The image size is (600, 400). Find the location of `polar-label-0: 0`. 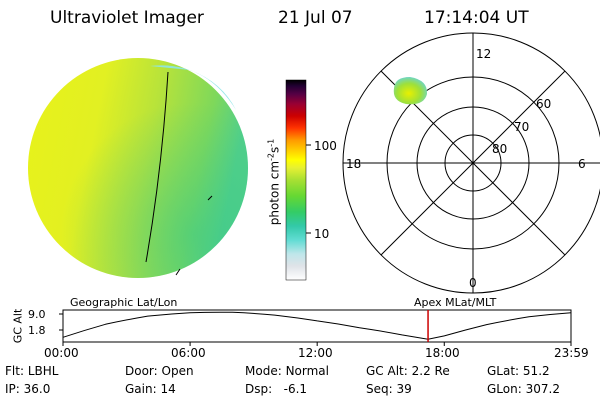

polar-label-0: 0 is located at coordinates (473, 283).